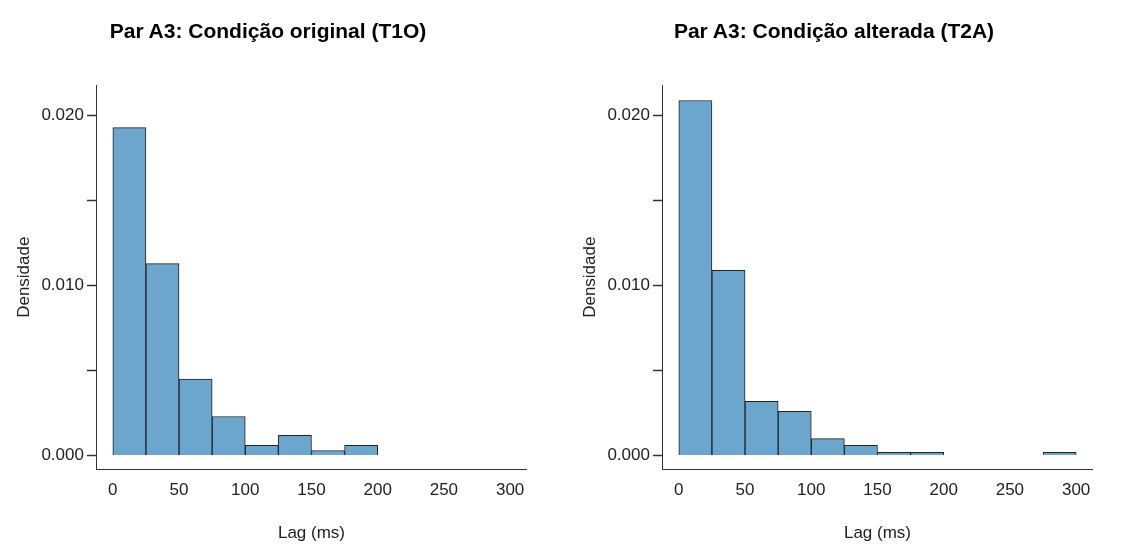 This screenshot has width=1132, height=558. I want to click on chart-title: Par A3: Condição original (T1O), so click(268, 31).